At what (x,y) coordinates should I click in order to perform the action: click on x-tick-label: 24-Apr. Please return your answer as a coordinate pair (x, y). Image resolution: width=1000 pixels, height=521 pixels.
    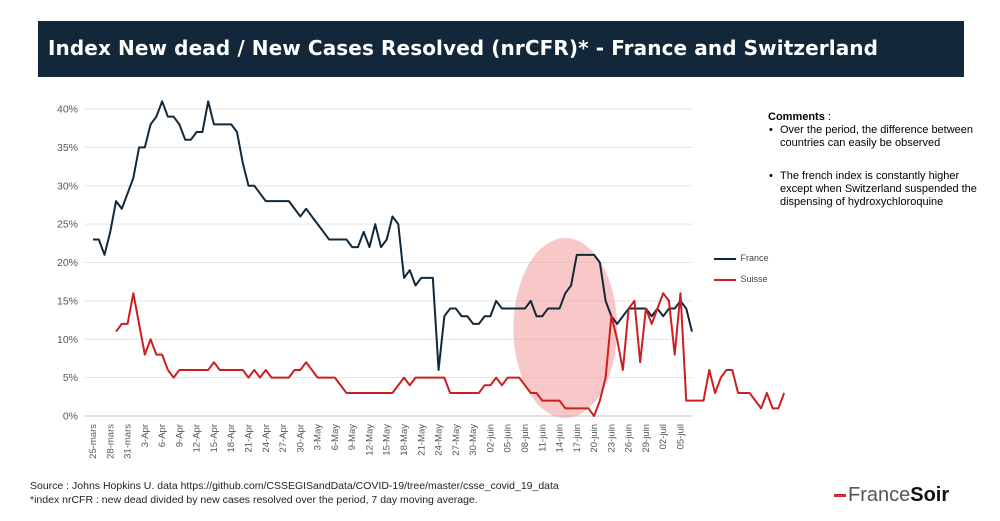
    Looking at the image, I should click on (266, 438).